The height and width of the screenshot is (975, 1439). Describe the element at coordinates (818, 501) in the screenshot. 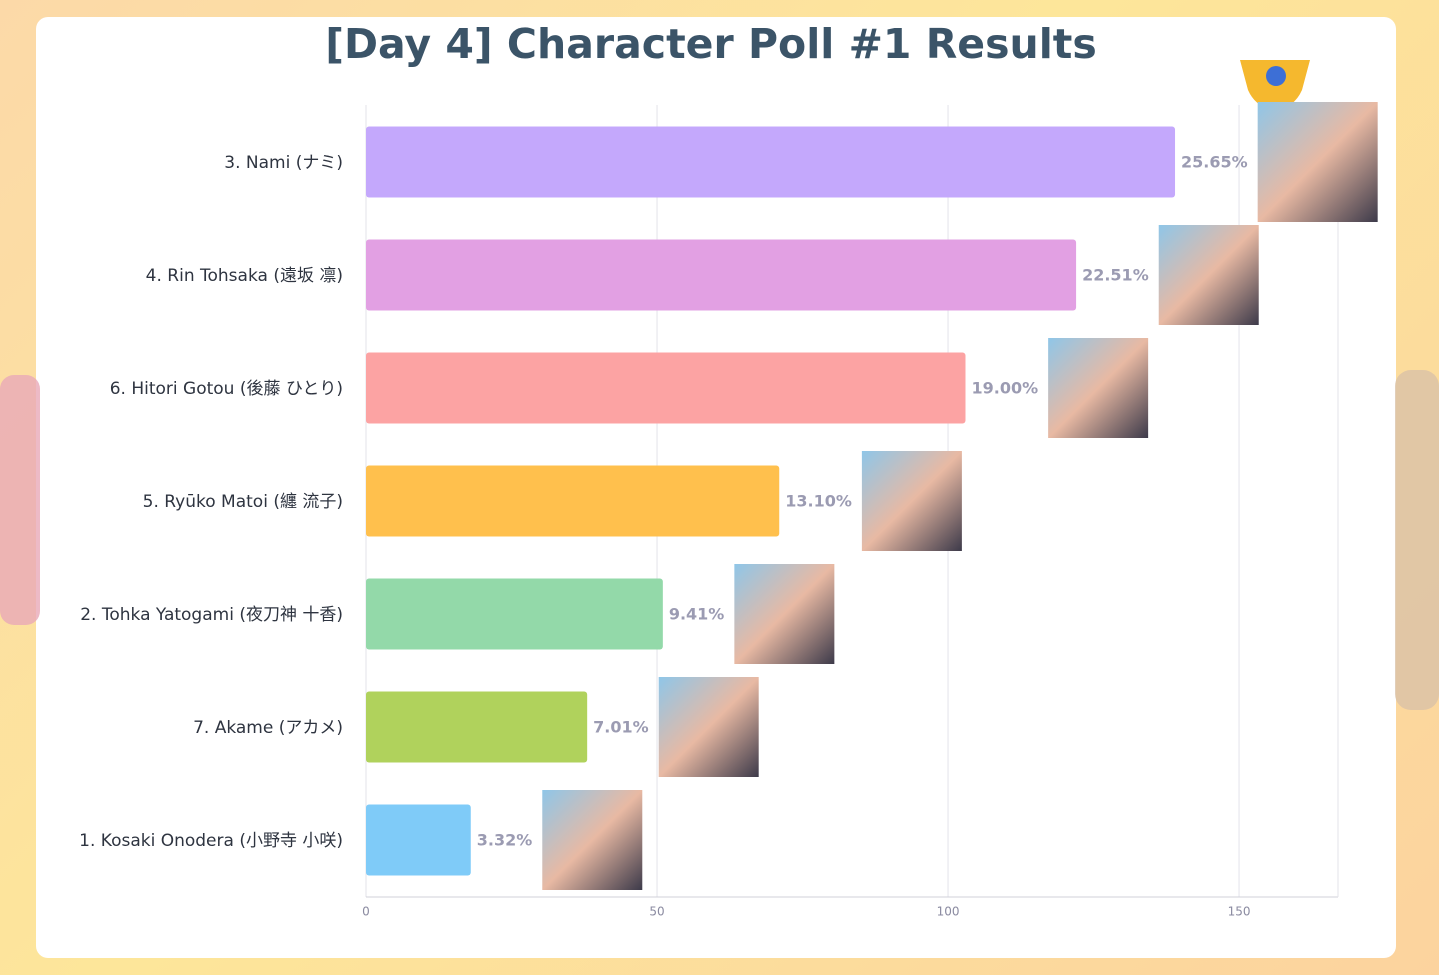

I see `value-label: 13.10%` at that location.